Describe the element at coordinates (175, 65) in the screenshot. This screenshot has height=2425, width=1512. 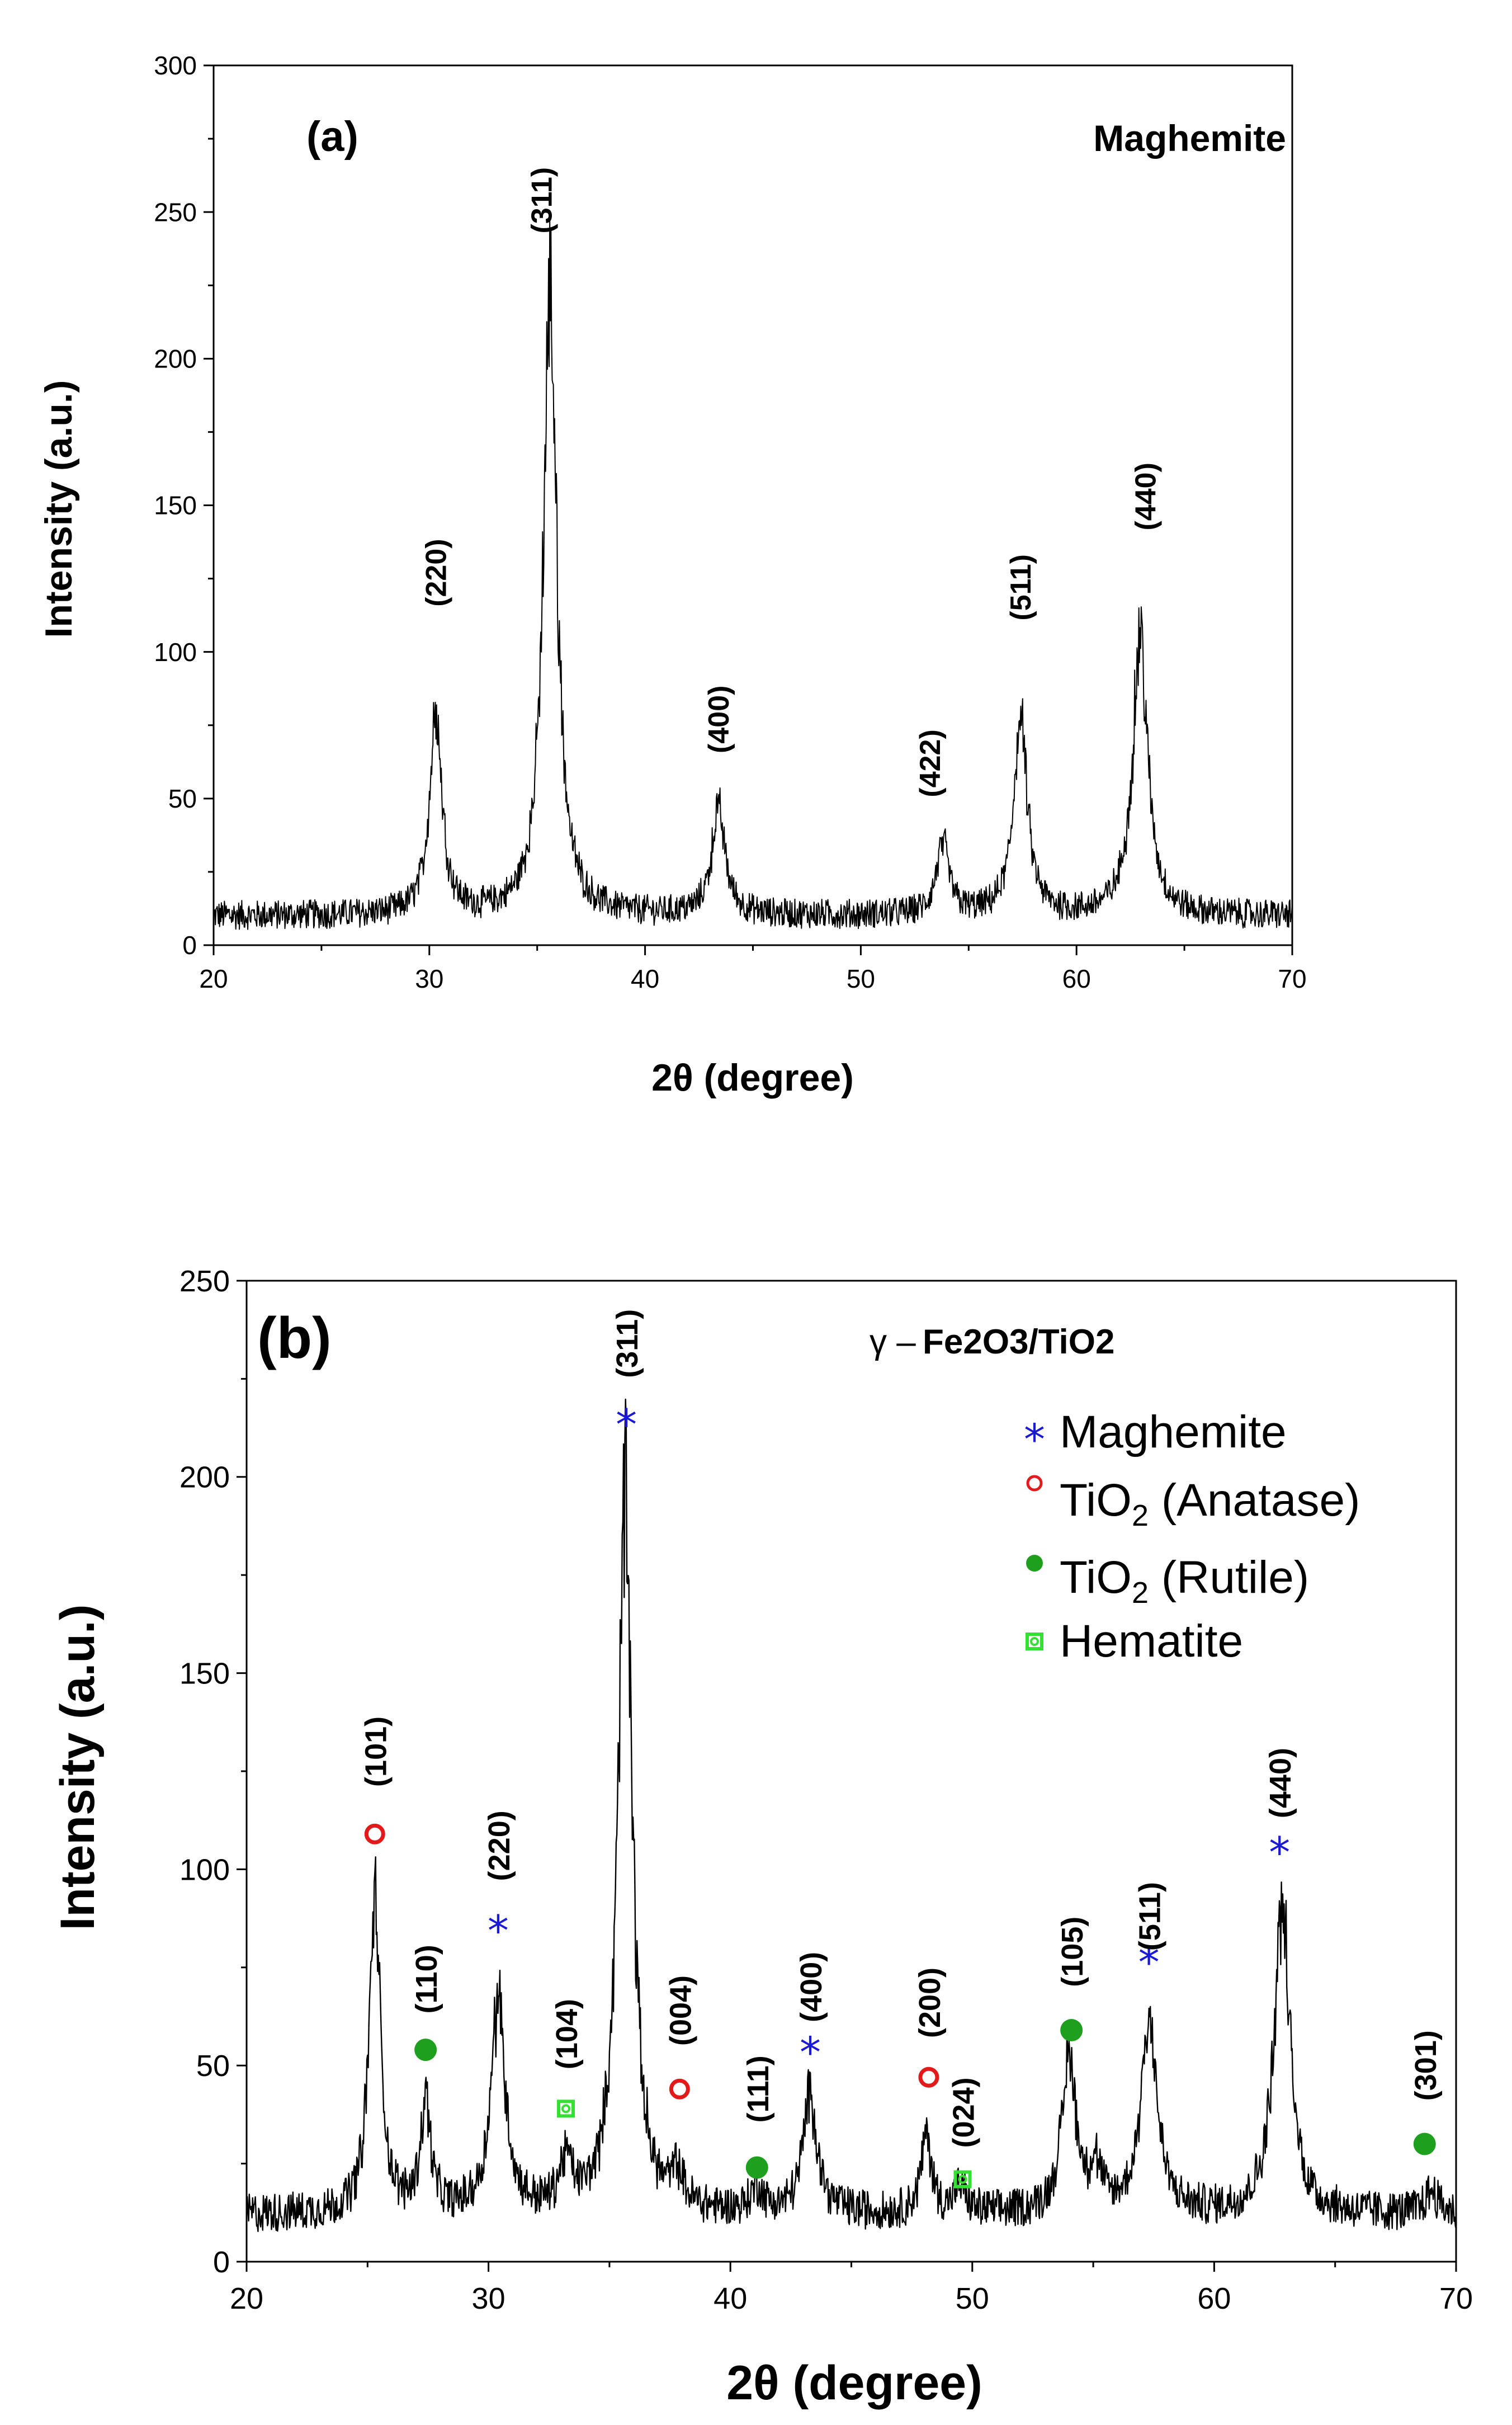
I see `y-tick-label: 300` at that location.